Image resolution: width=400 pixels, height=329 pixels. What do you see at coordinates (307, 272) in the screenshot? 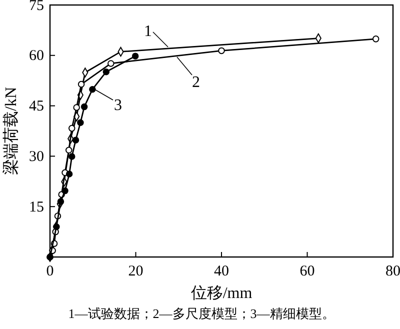
I see `x-tick-label: 60` at bounding box center [307, 272].